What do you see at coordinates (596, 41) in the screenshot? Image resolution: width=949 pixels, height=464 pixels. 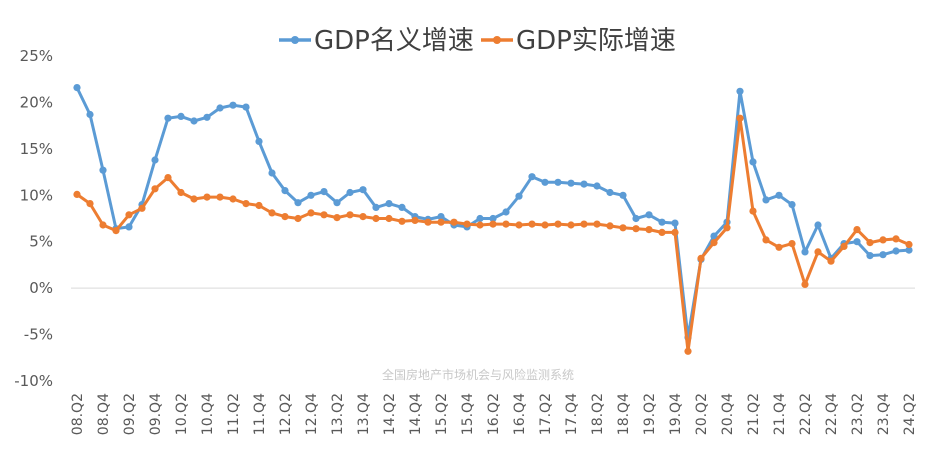 I see `legend-label-real: GDP实际增速` at bounding box center [596, 41].